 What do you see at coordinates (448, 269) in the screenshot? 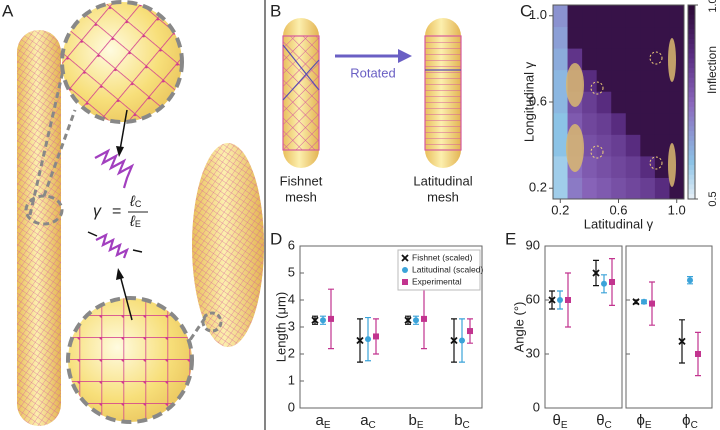
I see `legend-label: Latitudinal (scaled)` at bounding box center [448, 269].